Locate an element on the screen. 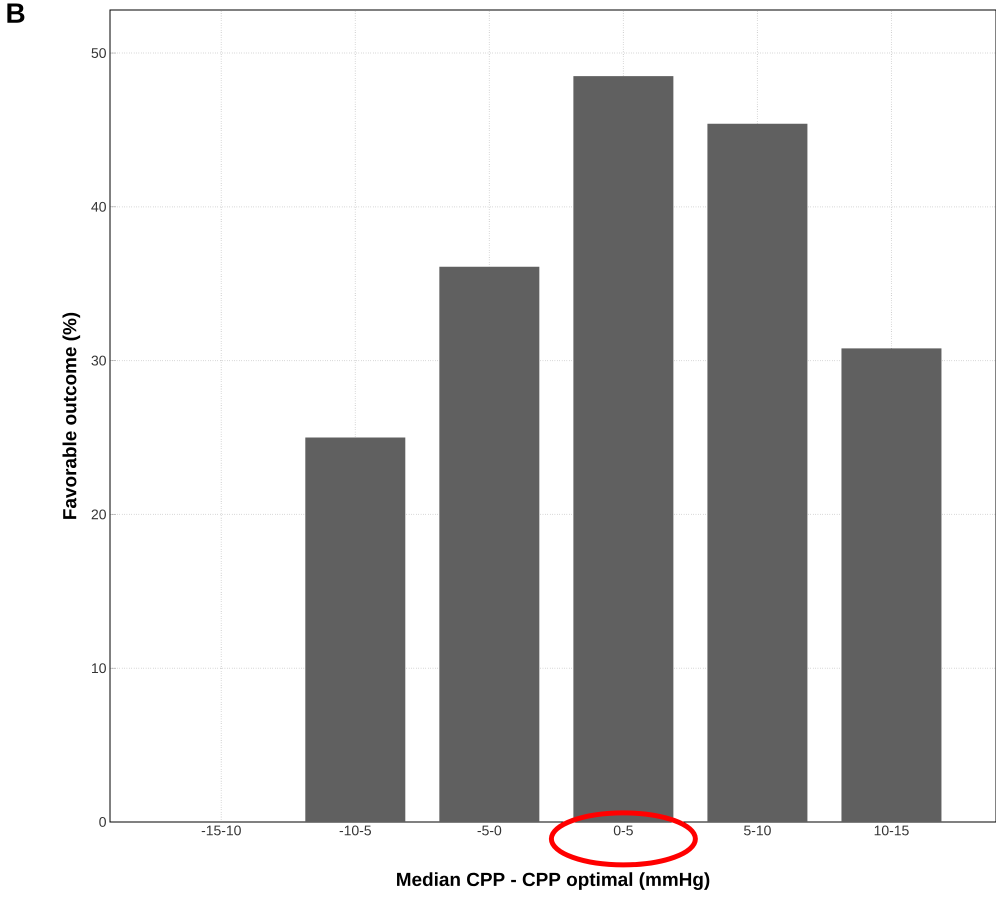 This screenshot has width=996, height=918. text: B is located at coordinates (15, 13).